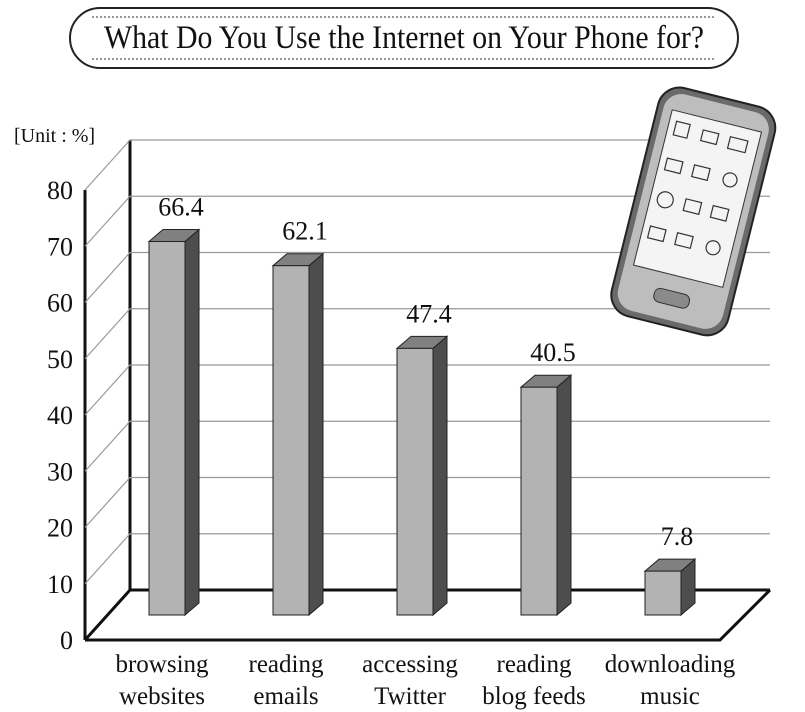 This screenshot has width=805, height=712. What do you see at coordinates (60, 303) in the screenshot?
I see `y-tick-label: 60` at bounding box center [60, 303].